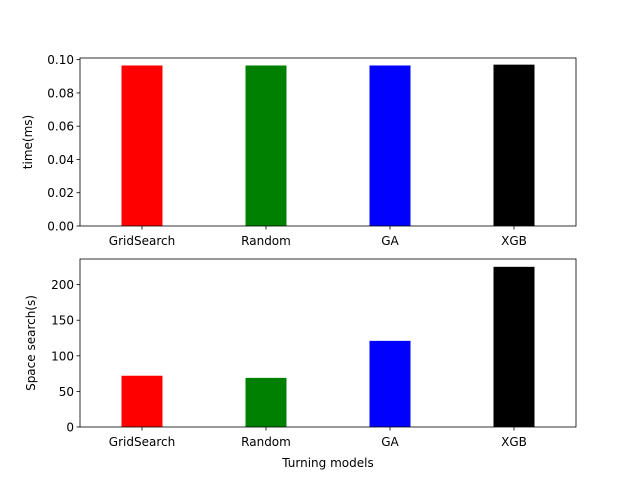  Describe the element at coordinates (60, 227) in the screenshot. I see `y-tick-label: 0.00` at that location.